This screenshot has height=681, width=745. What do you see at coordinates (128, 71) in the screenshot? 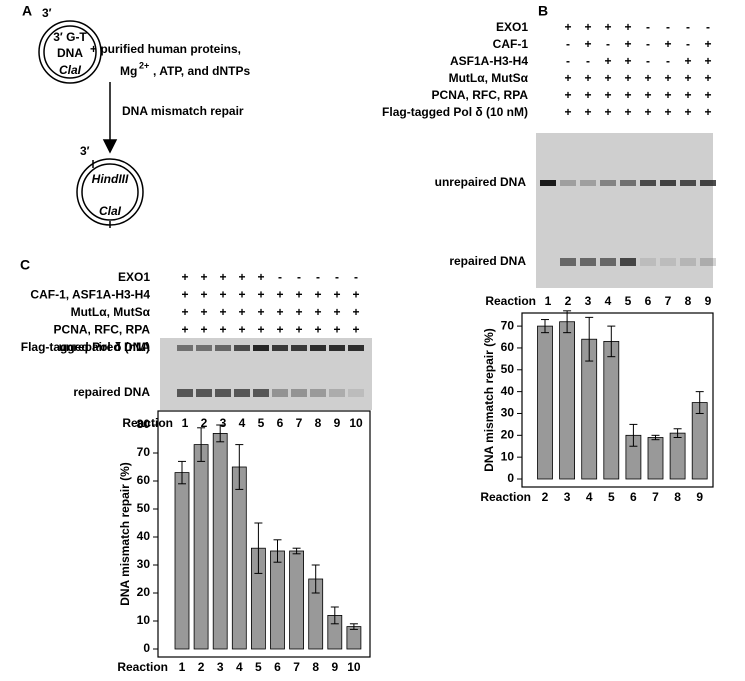
I see `reagent-text: Mg` at bounding box center [128, 71].